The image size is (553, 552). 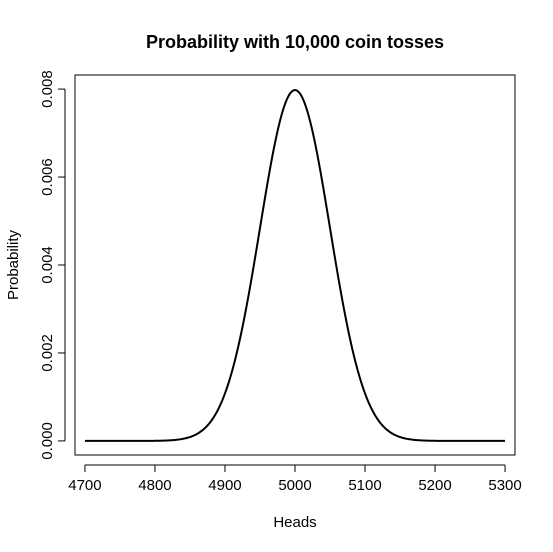 I want to click on y-tick-label: 0.004, so click(x=47, y=265).